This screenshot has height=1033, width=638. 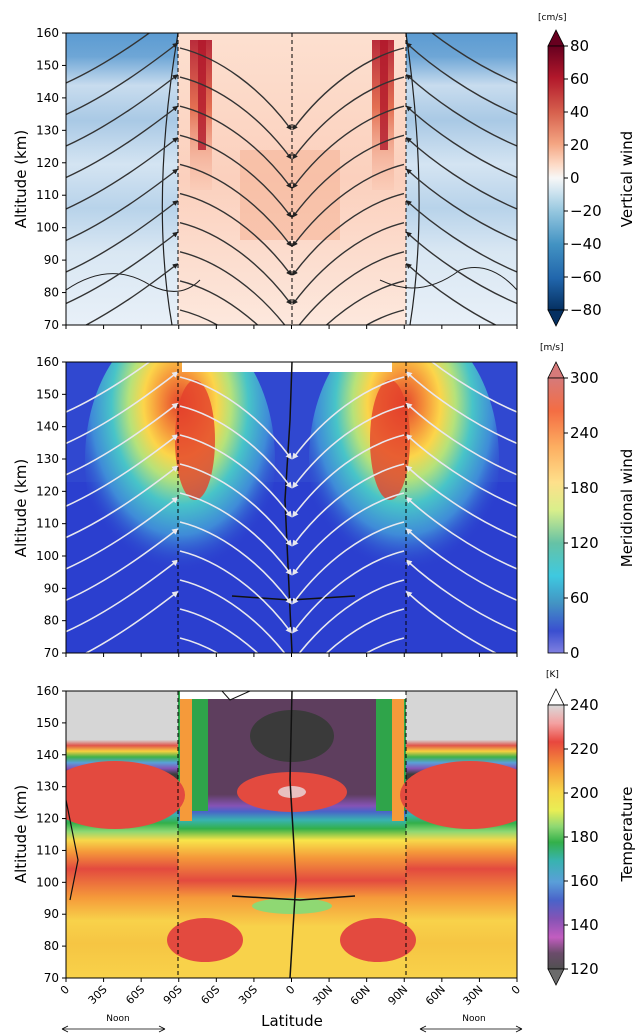 I want to click on colorbar-tick-label: −40, so click(x=586, y=244).